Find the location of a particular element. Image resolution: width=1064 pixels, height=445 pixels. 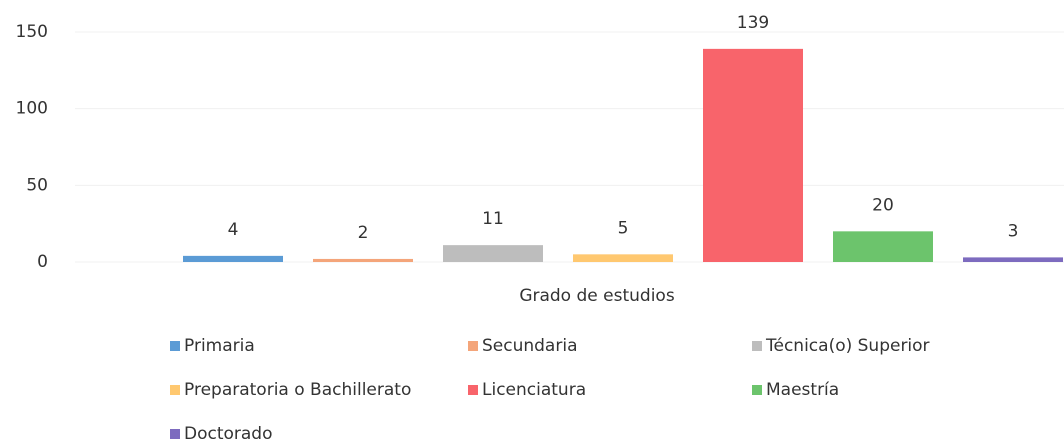

legend-label: Licenciatura is located at coordinates (534, 390).